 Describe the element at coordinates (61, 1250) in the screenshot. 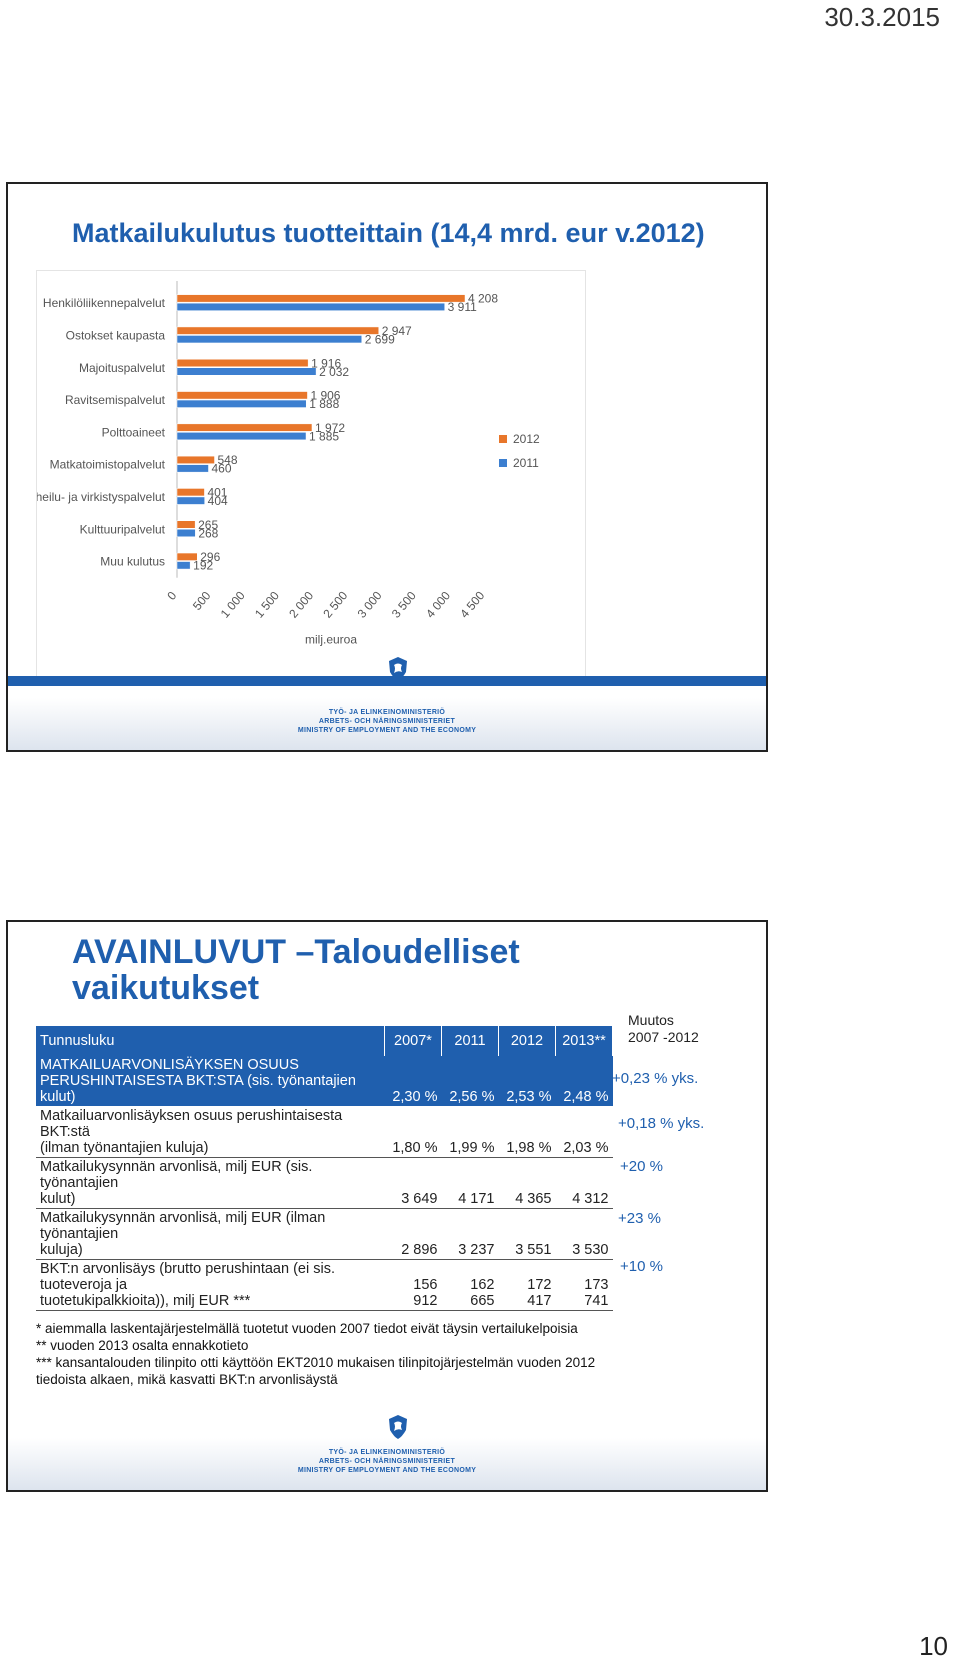

I see `row-label-line: kuluja)` at that location.